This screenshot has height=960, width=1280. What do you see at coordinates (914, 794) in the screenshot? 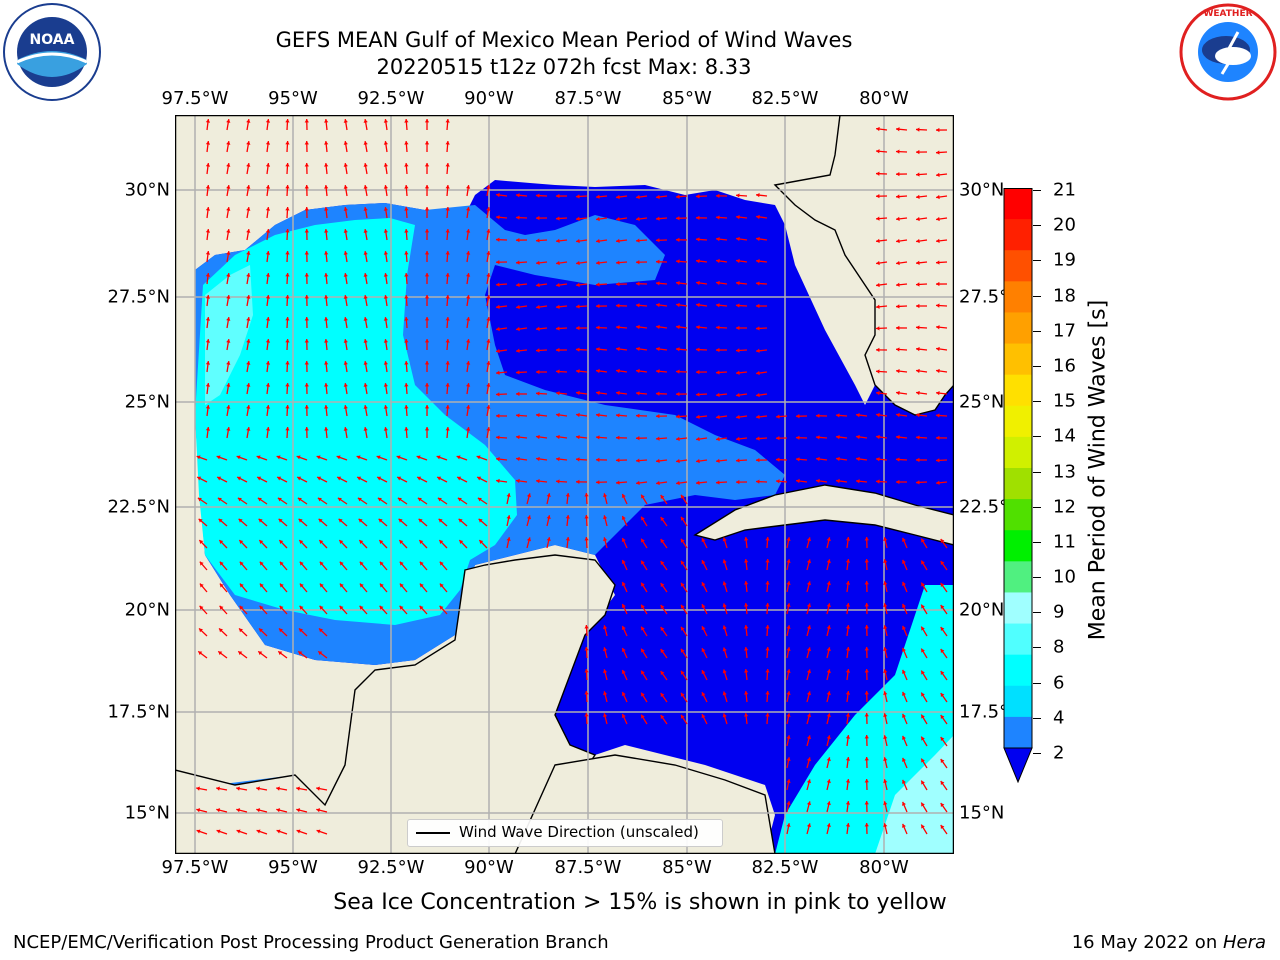
I see `caribbean-ocean-lightcyan` at bounding box center [914, 794].